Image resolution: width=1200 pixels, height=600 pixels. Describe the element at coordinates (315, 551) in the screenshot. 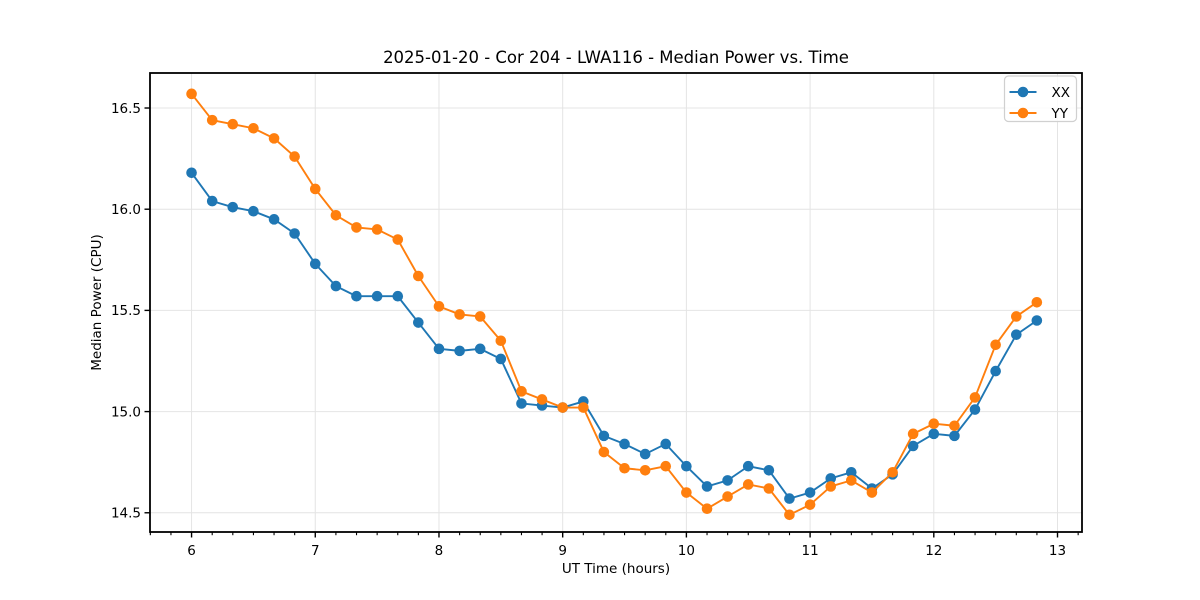

I see `x-tick-label: 7` at that location.